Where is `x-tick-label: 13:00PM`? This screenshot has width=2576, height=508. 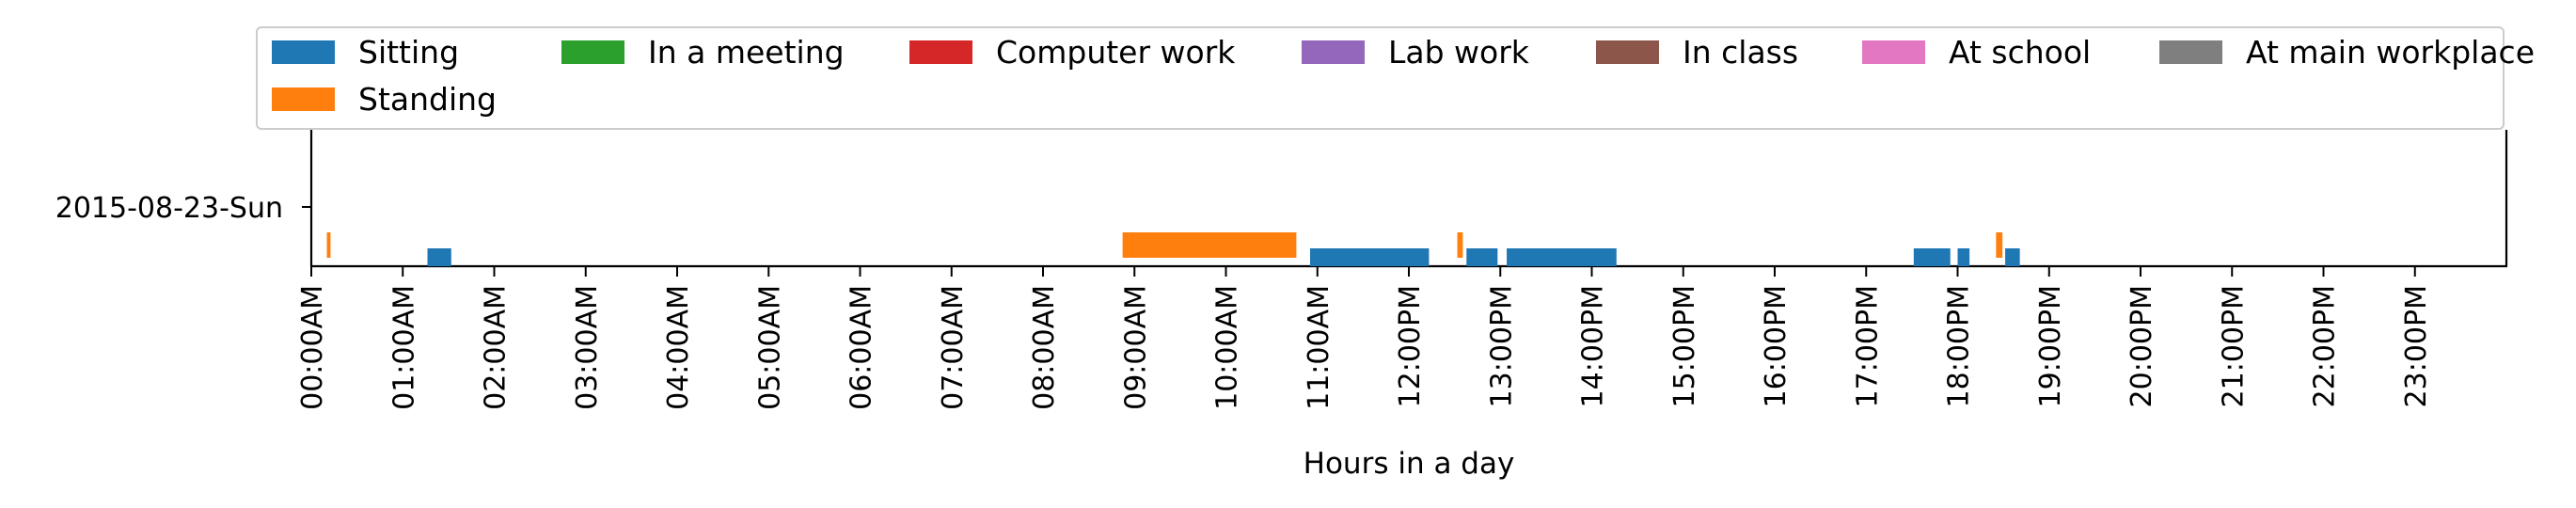 x-tick-label: 13:00PM is located at coordinates (1501, 346).